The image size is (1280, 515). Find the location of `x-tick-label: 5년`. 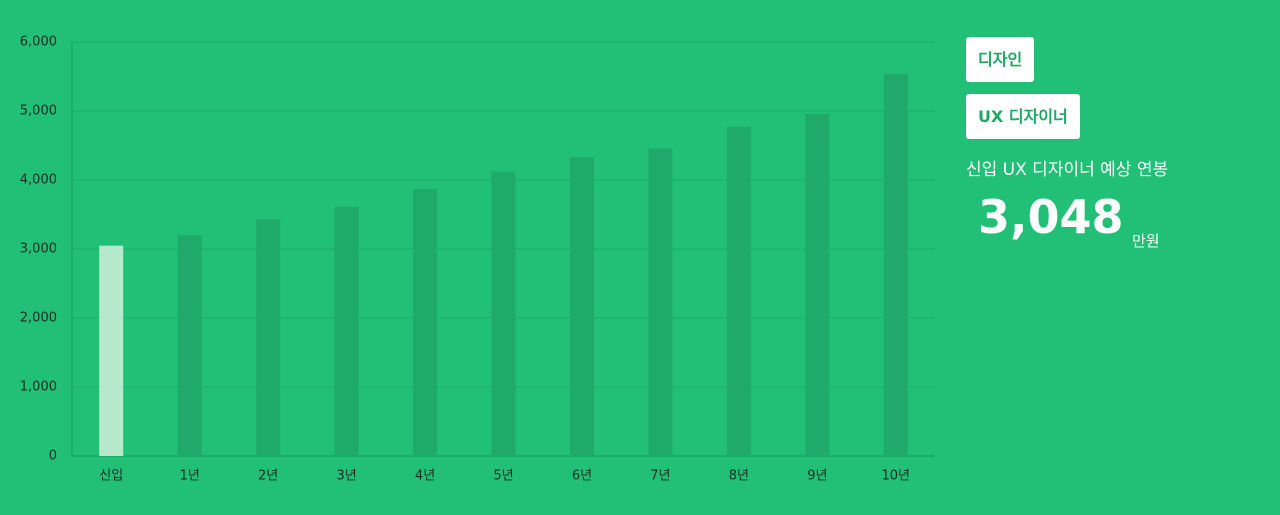

x-tick-label: 5년 is located at coordinates (503, 476).